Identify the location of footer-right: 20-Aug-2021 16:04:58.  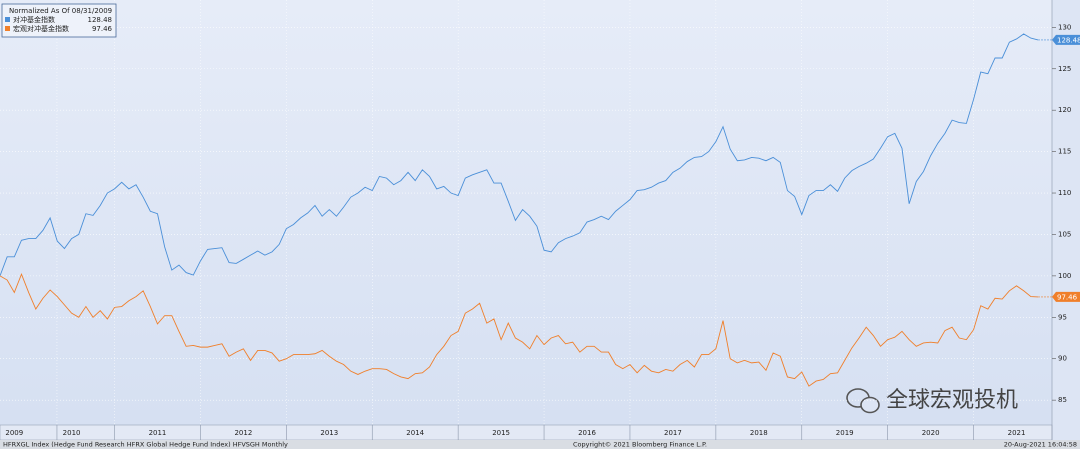
(1040, 445).